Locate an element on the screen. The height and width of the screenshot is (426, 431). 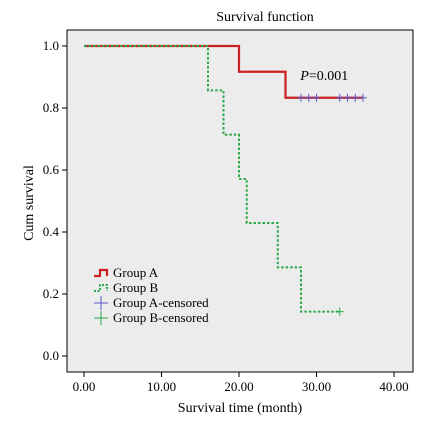
x-axis-label: Survival time (month) is located at coordinates (240, 408).